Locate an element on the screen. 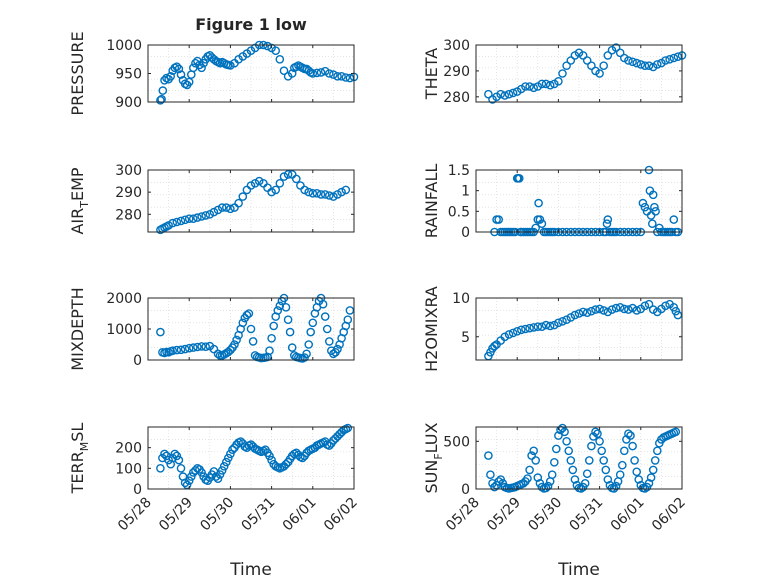  y-tick-label: 280 is located at coordinates (128, 215).